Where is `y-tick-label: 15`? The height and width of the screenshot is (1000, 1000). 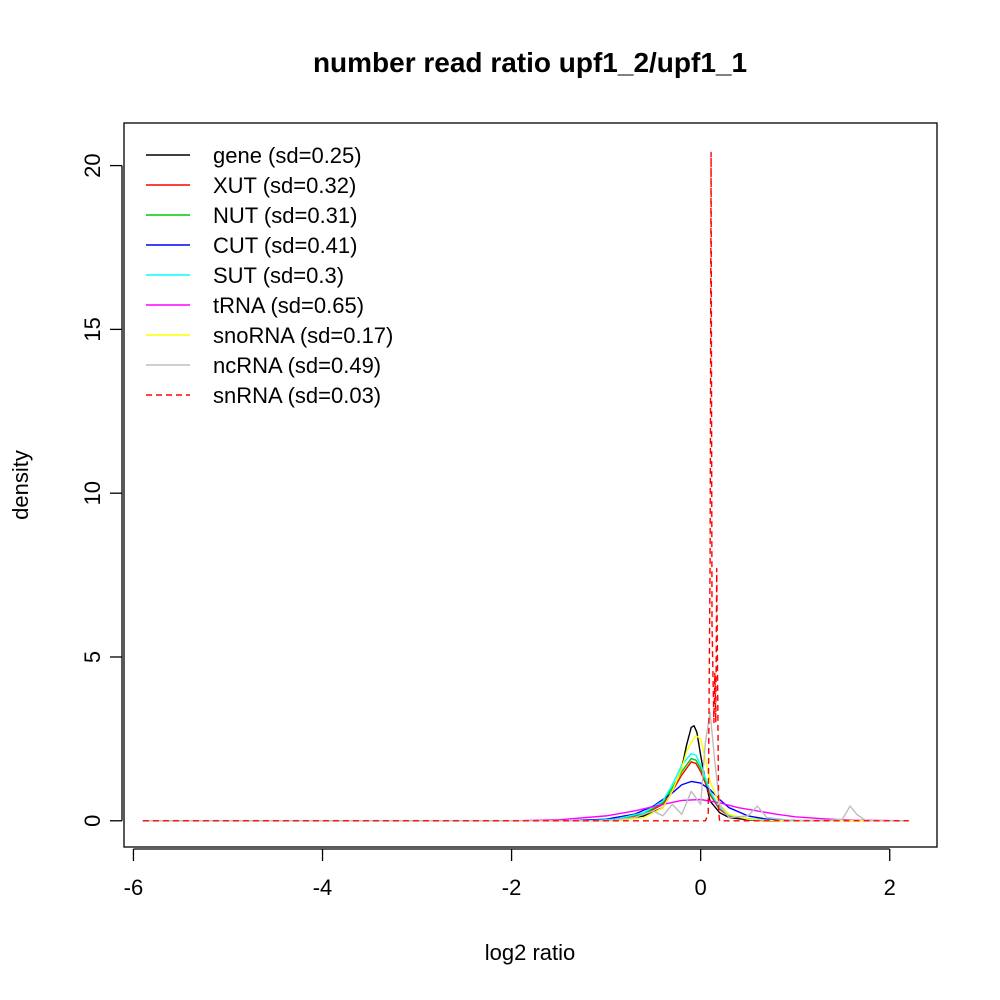
y-tick-label: 15 is located at coordinates (92, 329).